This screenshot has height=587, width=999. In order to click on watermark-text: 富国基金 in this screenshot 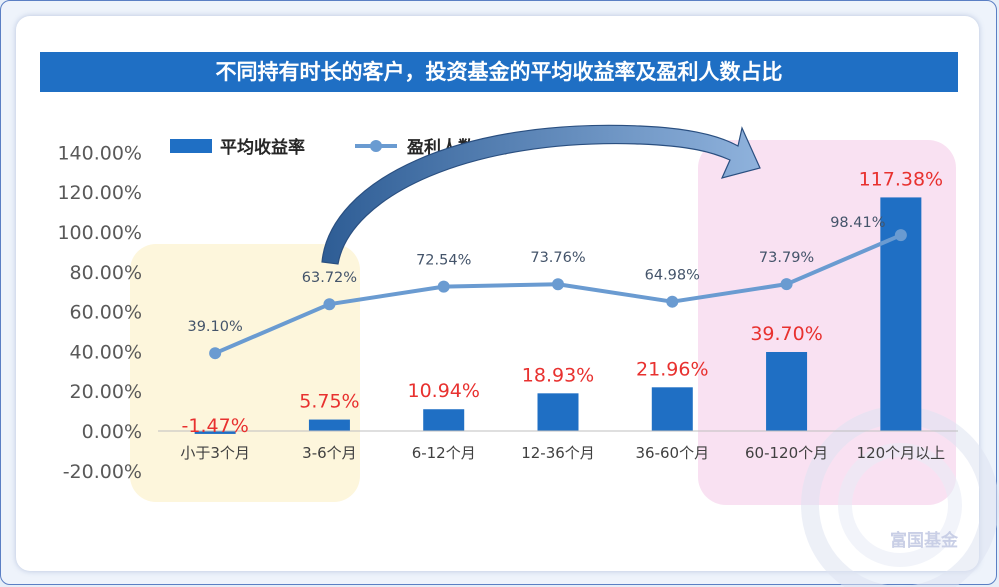, I will do `click(924, 540)`.